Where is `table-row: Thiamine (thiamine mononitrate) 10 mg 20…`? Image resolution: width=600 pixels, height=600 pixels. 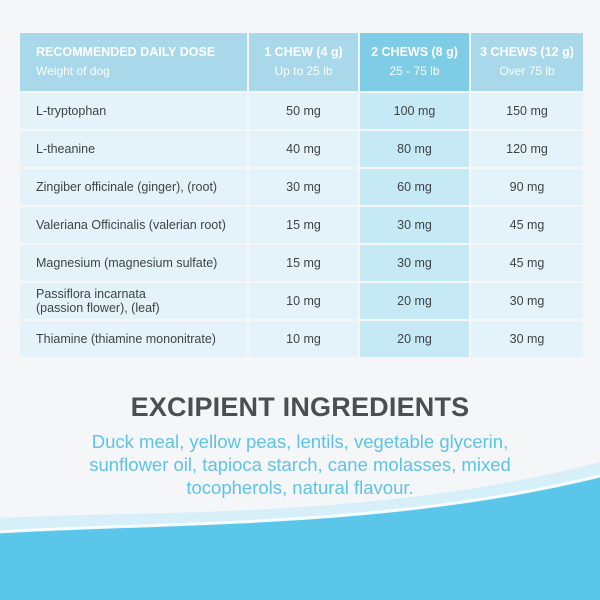 table-row: Thiamine (thiamine mononitrate) 10 mg 20… is located at coordinates (301, 339).